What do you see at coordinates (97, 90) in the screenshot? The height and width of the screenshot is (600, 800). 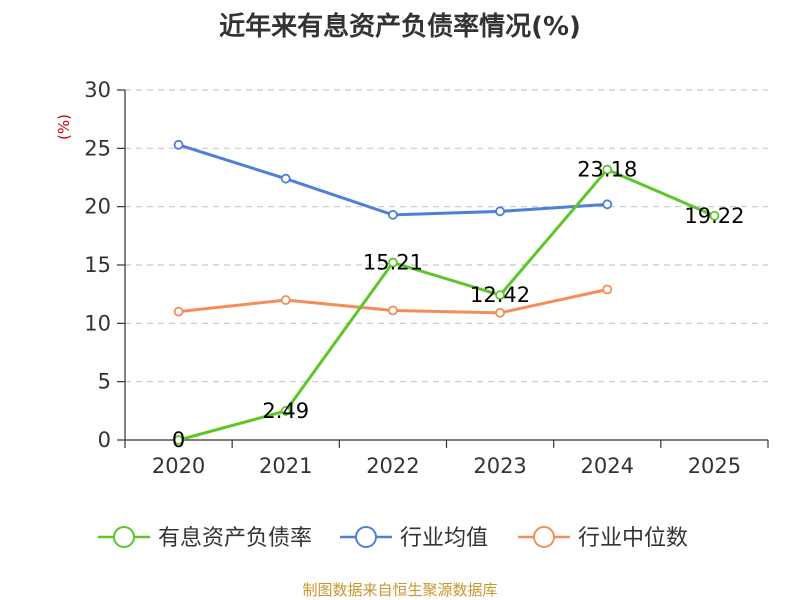 I see `y-tick-label: 30` at bounding box center [97, 90].